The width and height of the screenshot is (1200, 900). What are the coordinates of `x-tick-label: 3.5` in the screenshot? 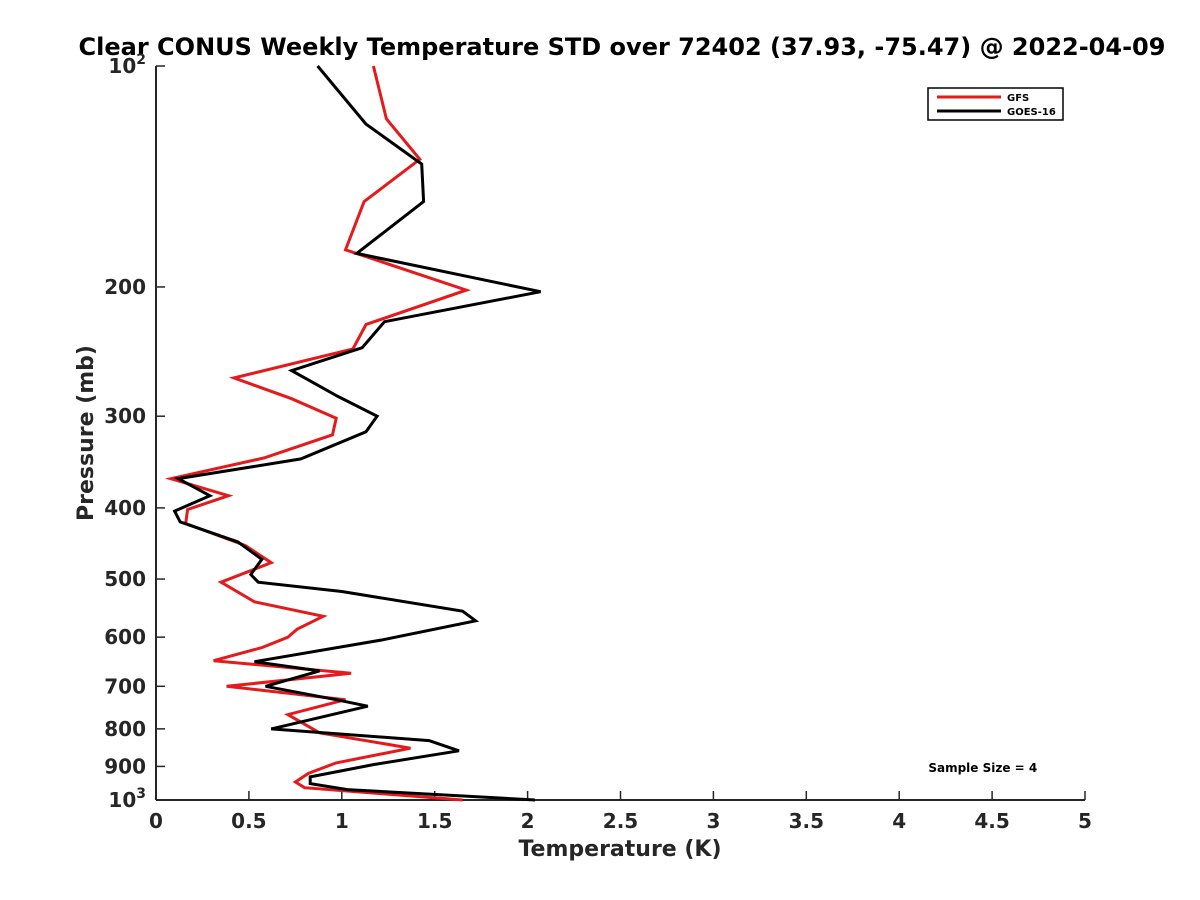 It's located at (806, 821).